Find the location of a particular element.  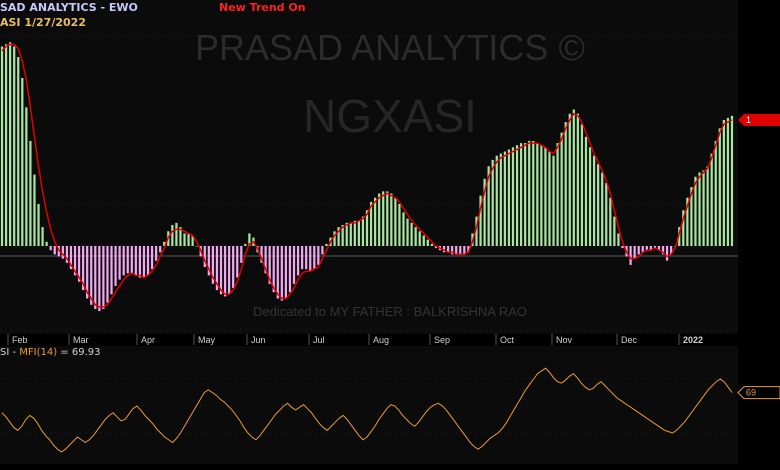

x-axis-tick-label: Oct is located at coordinates (507, 340).